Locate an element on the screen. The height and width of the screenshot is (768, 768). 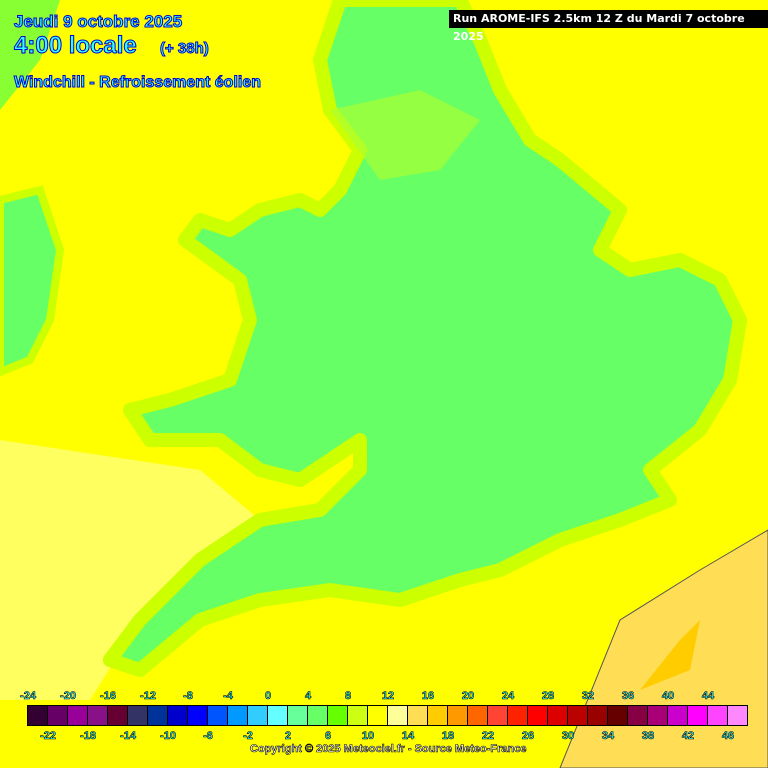
forecast-time: 4:00 locale is located at coordinates (76, 46).